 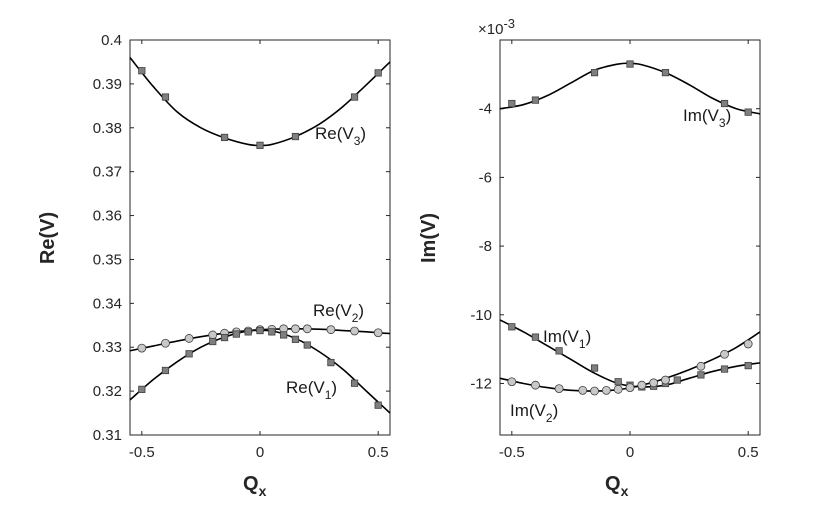 I want to click on label-re-v3: Re(V3), so click(x=340, y=136).